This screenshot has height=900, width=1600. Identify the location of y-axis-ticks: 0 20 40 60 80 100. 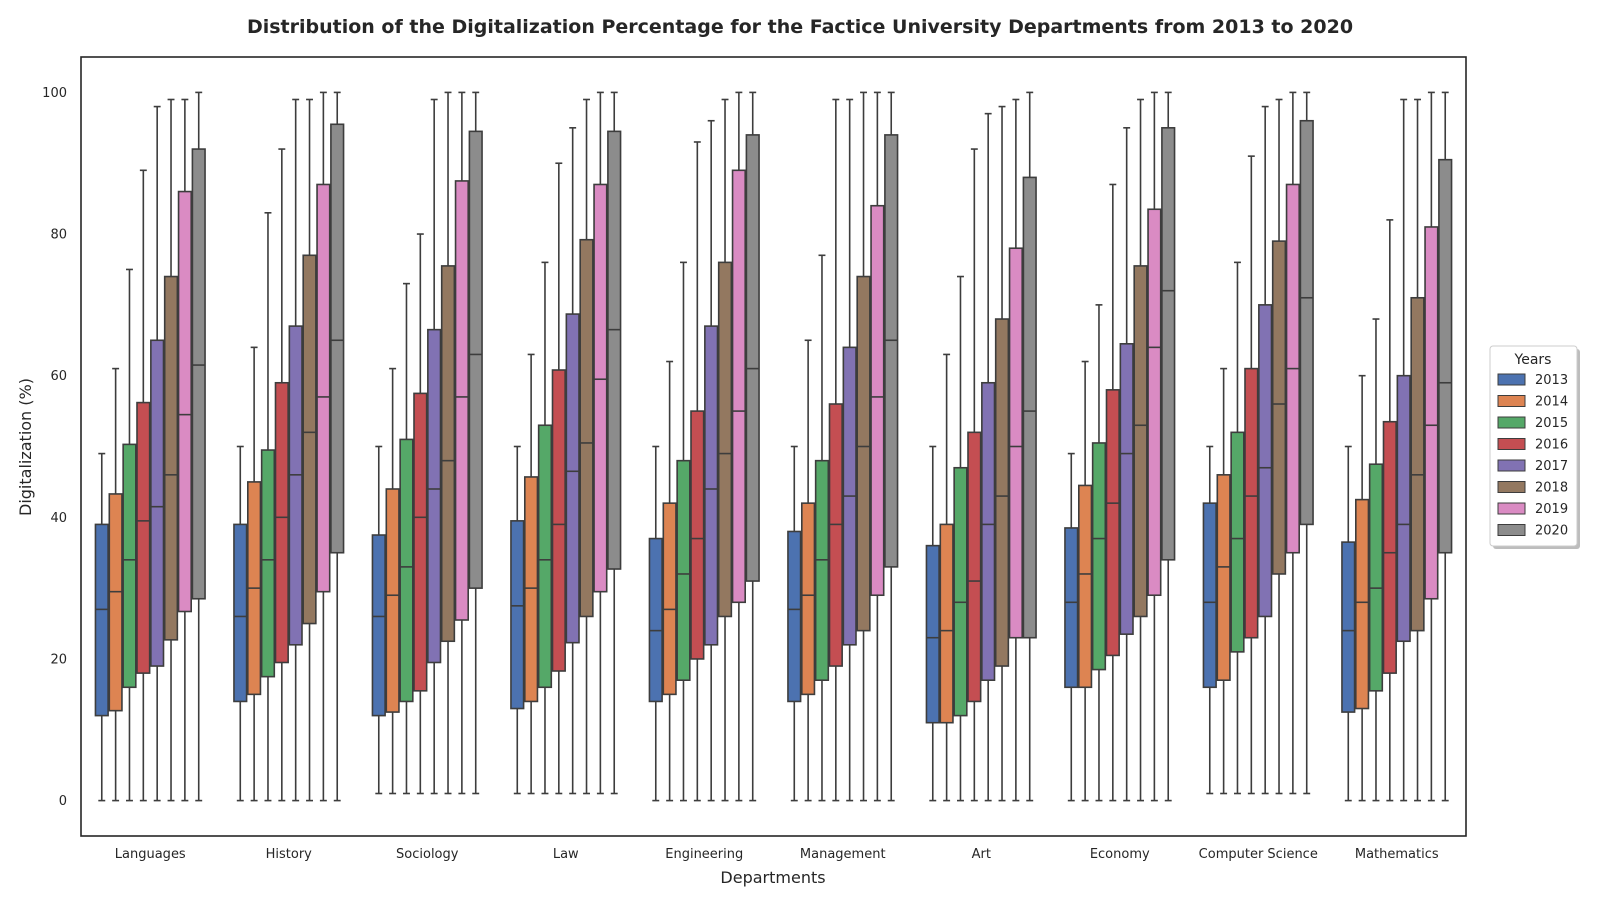
(54, 447).